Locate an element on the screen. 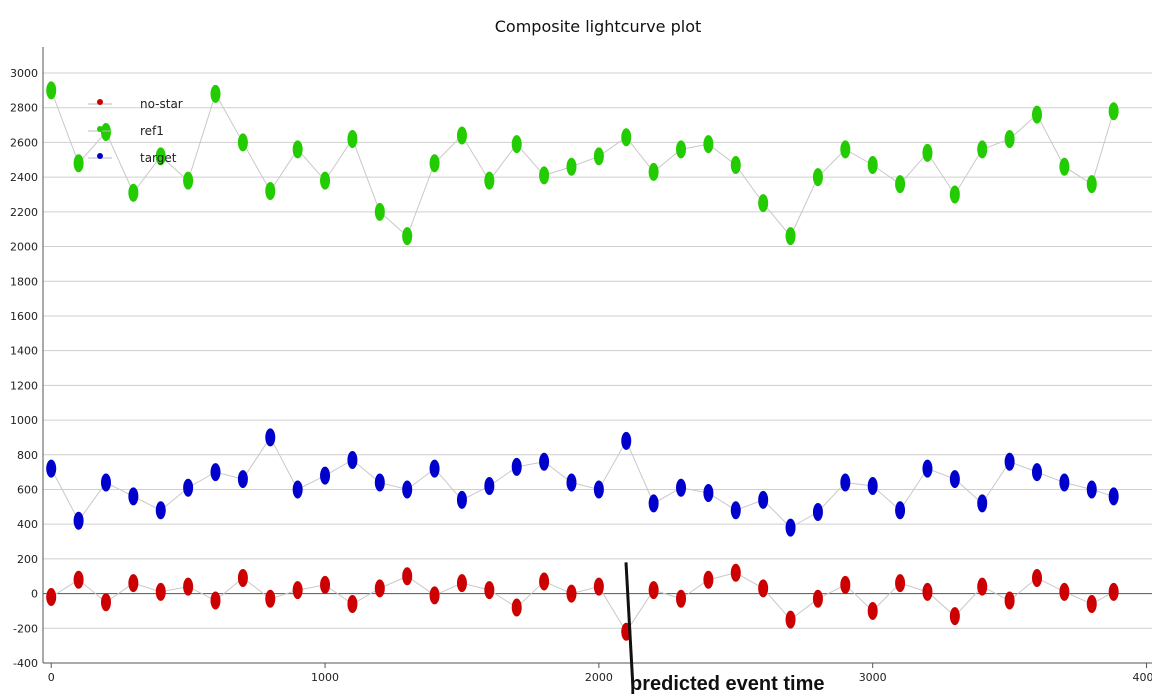 This screenshot has height=696, width=1152. y-tick-label: 2800 is located at coordinates (24, 108).